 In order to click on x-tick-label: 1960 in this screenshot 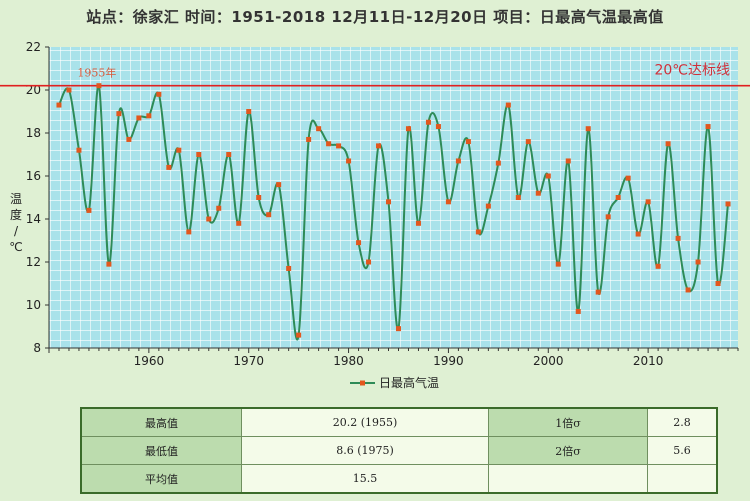, I will do `click(149, 361)`.